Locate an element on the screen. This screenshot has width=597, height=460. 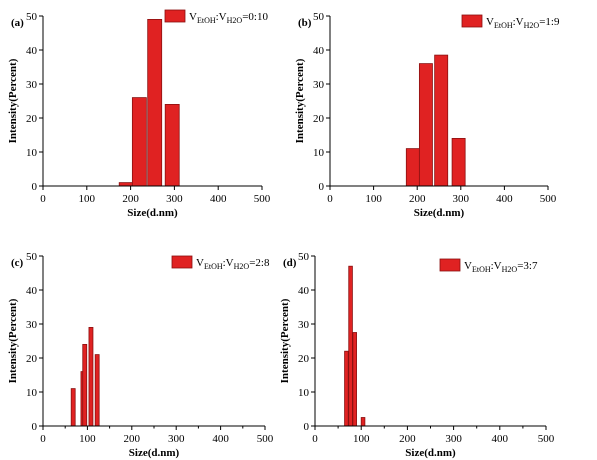
legend: VEtOH:VH2O=2:8 is located at coordinates (220, 263).